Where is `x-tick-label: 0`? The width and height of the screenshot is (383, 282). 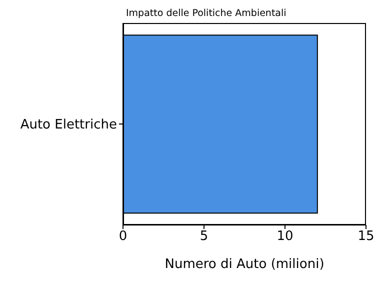
x-tick-label: 0 is located at coordinates (123, 236).